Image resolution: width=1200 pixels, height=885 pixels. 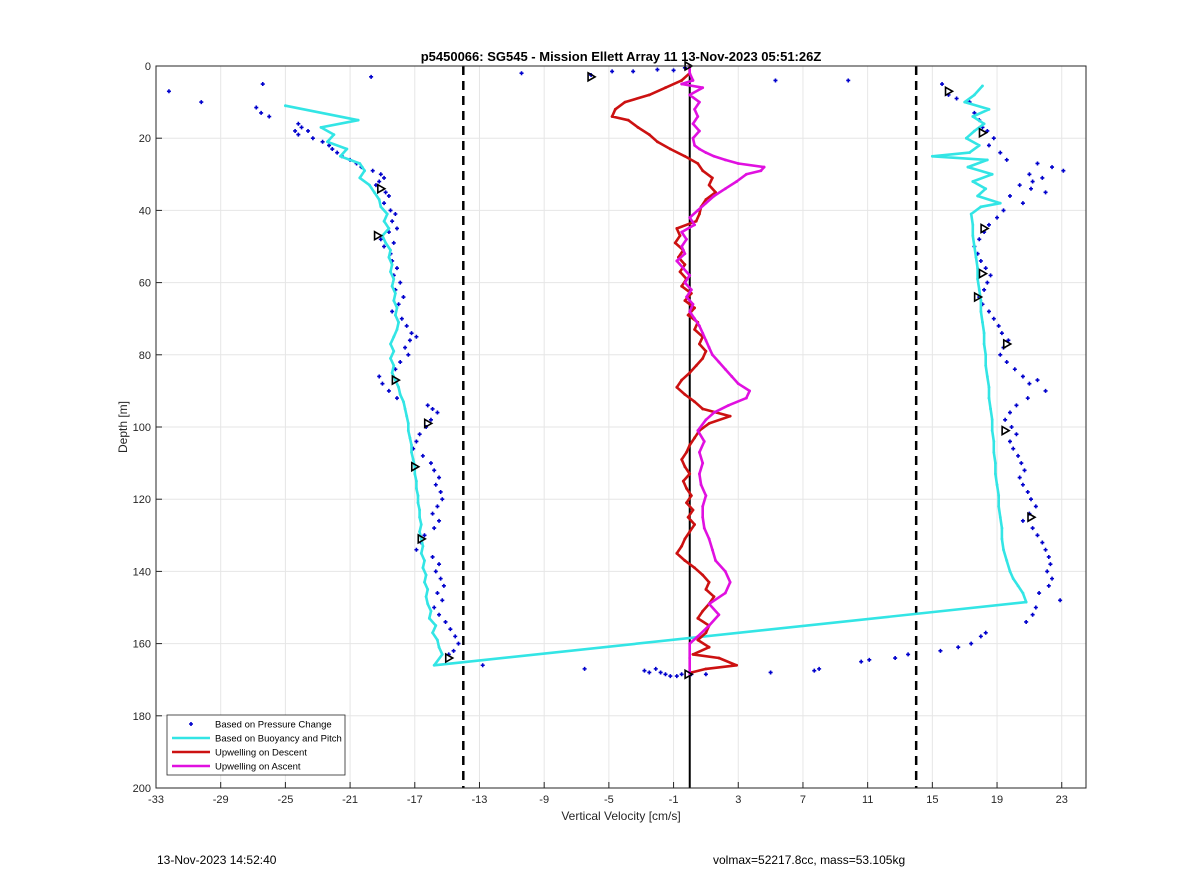 I want to click on legend-label: Upwelling on Ascent, so click(x=258, y=767).